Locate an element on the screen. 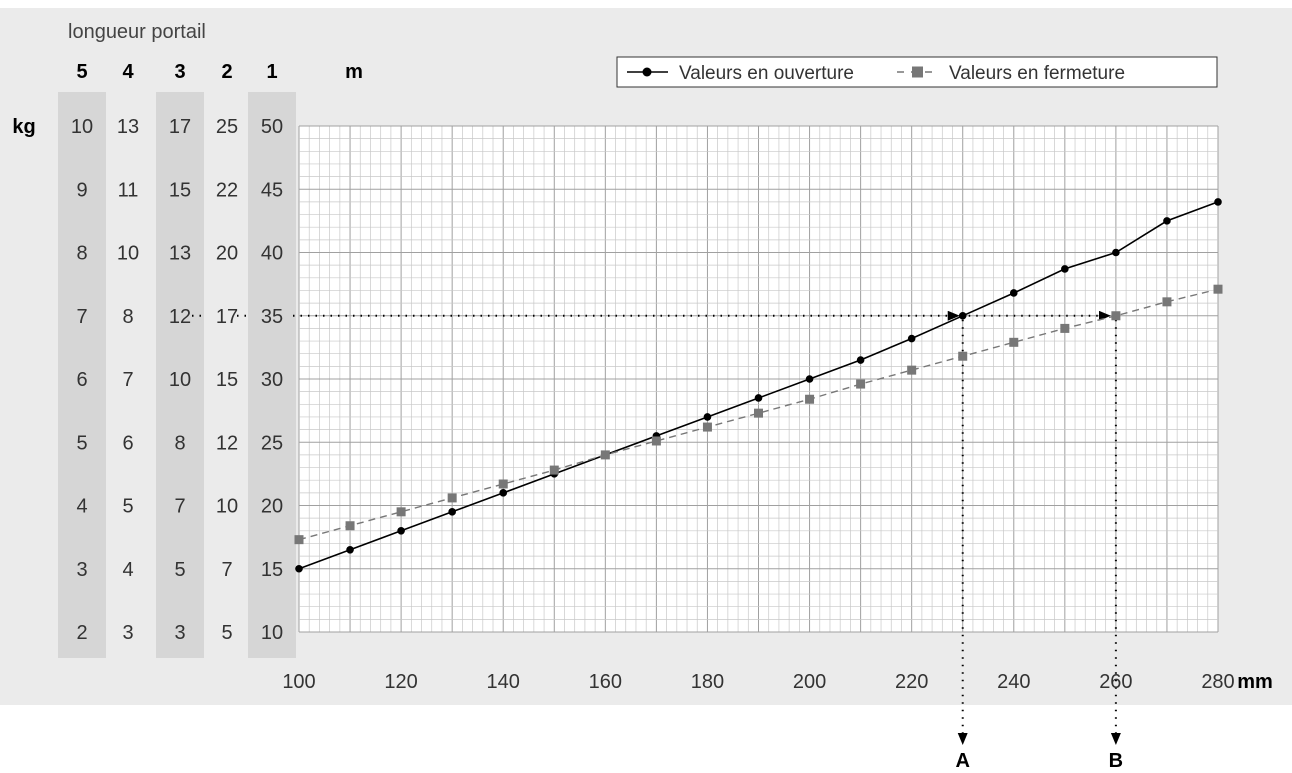 The width and height of the screenshot is (1292, 773). header-label: longueur portail is located at coordinates (137, 32).